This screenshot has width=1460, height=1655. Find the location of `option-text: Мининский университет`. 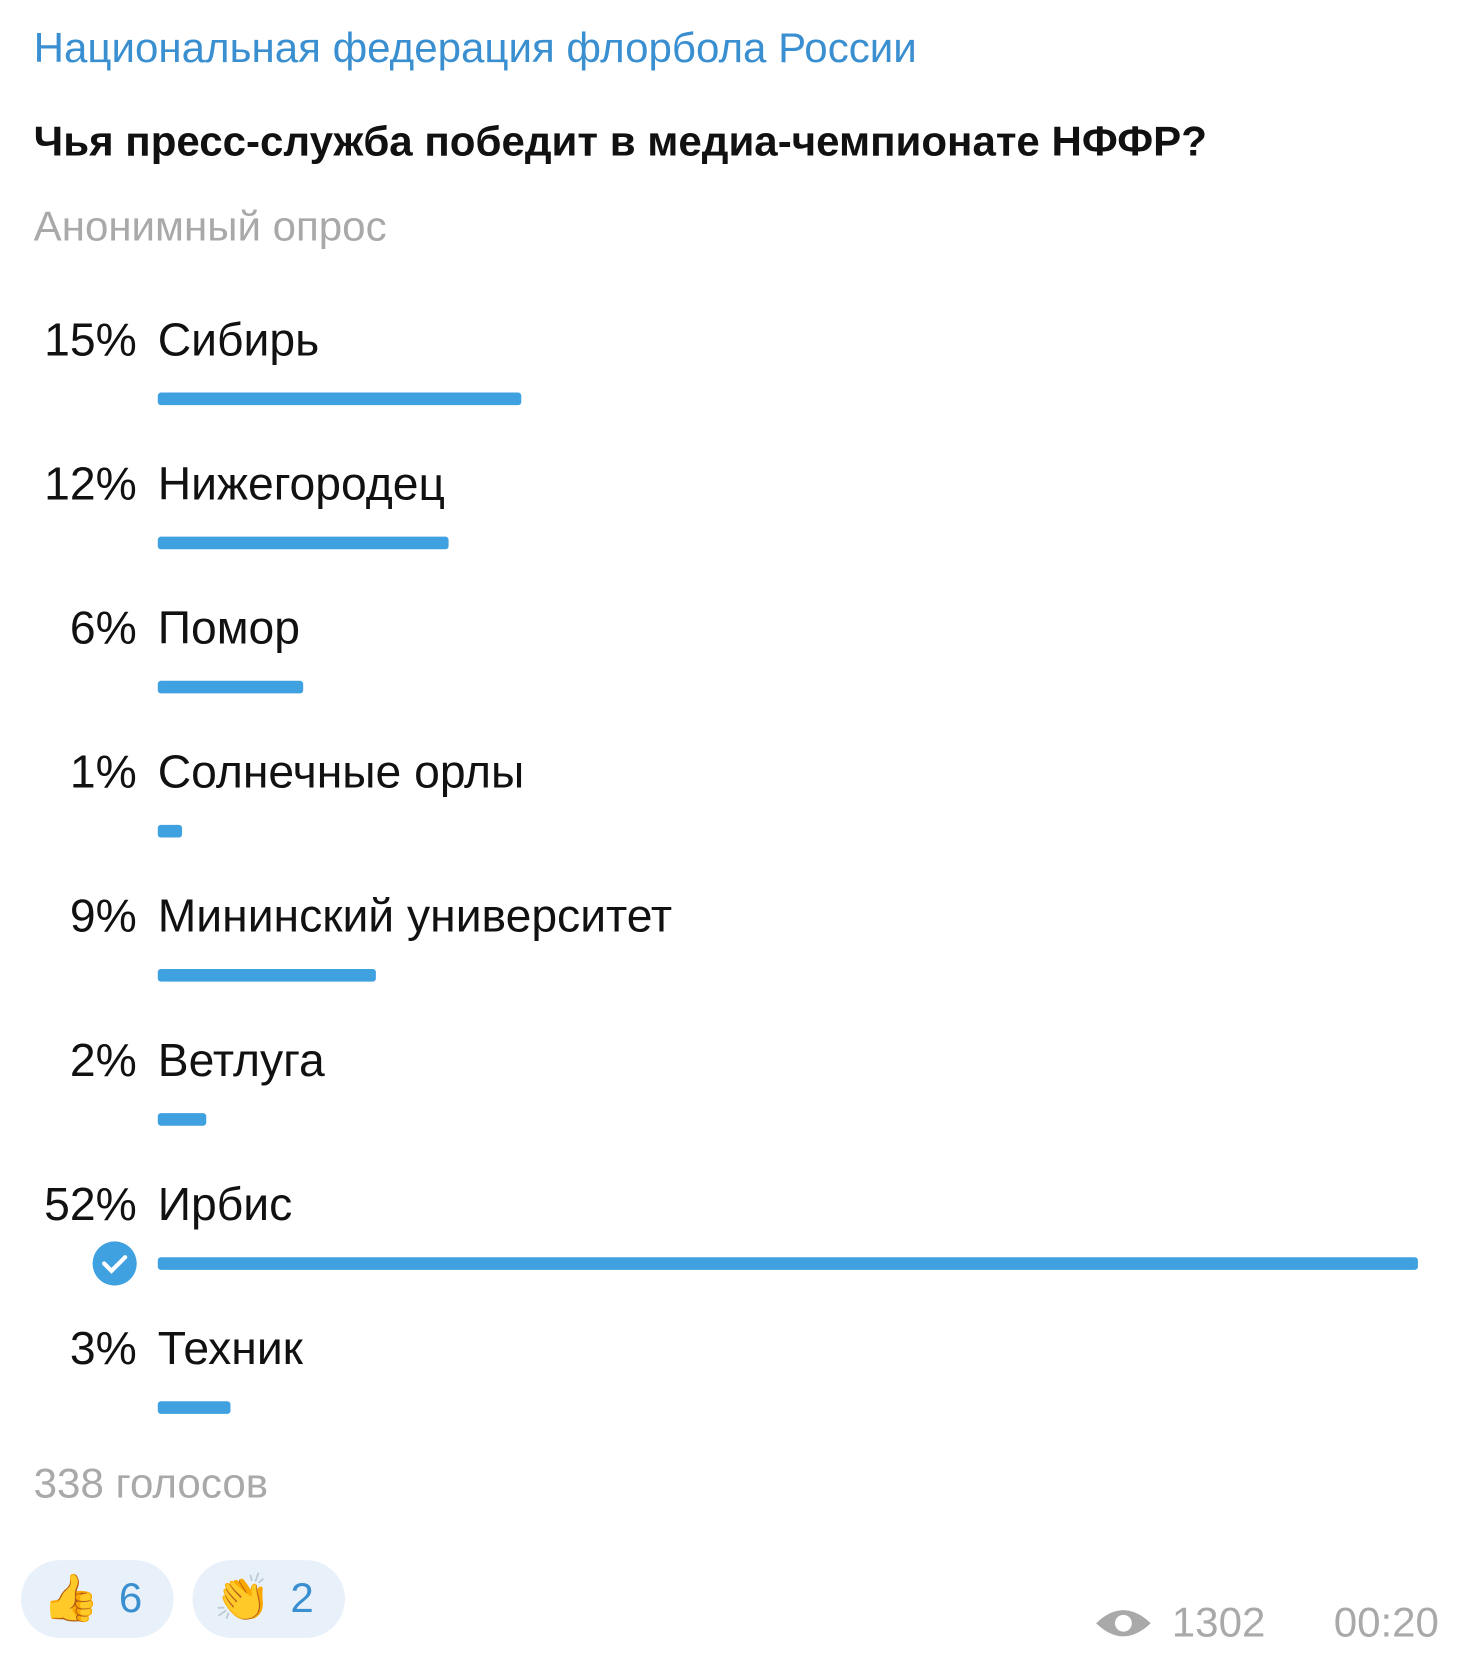

option-text: Мининский университет is located at coordinates (415, 916).